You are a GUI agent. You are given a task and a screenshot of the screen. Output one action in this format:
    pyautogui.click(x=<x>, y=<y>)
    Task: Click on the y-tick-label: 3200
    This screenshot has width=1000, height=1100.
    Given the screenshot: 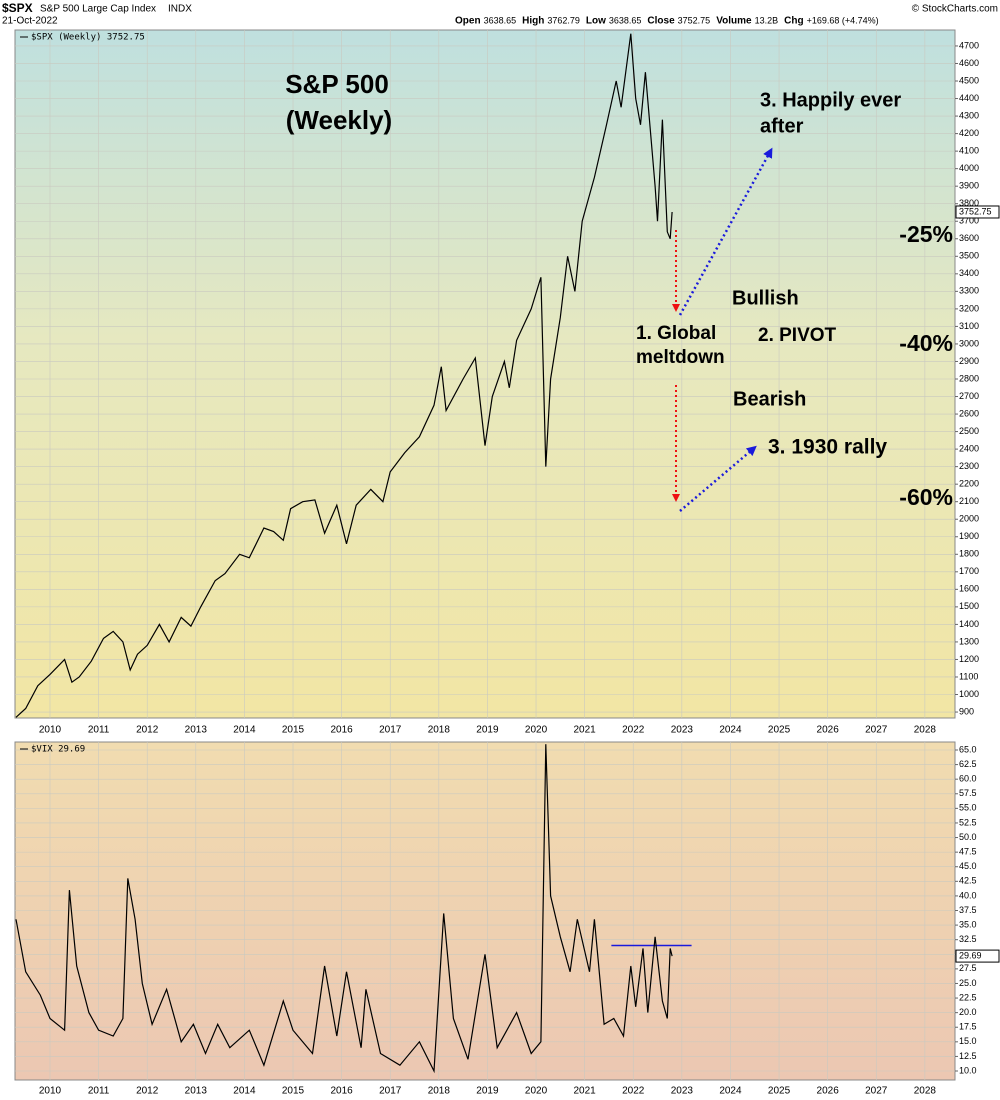 What is the action you would take?
    pyautogui.click(x=969, y=308)
    